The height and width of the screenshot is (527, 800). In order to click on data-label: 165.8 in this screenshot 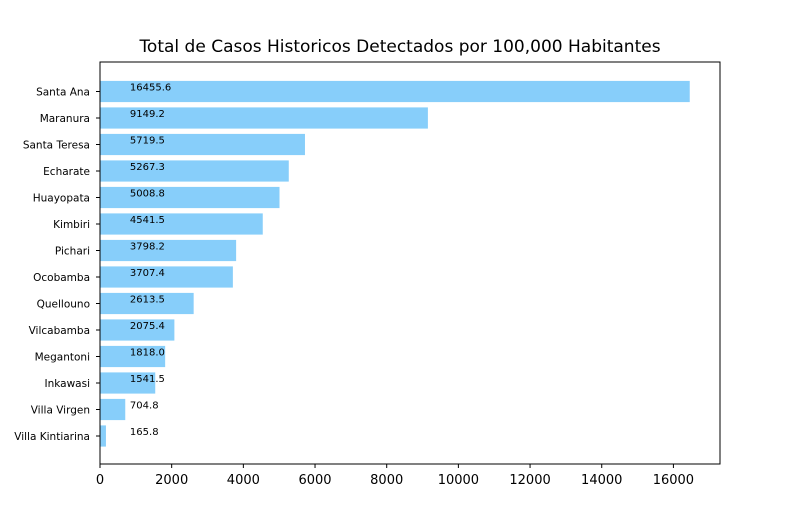, I will do `click(144, 432)`.